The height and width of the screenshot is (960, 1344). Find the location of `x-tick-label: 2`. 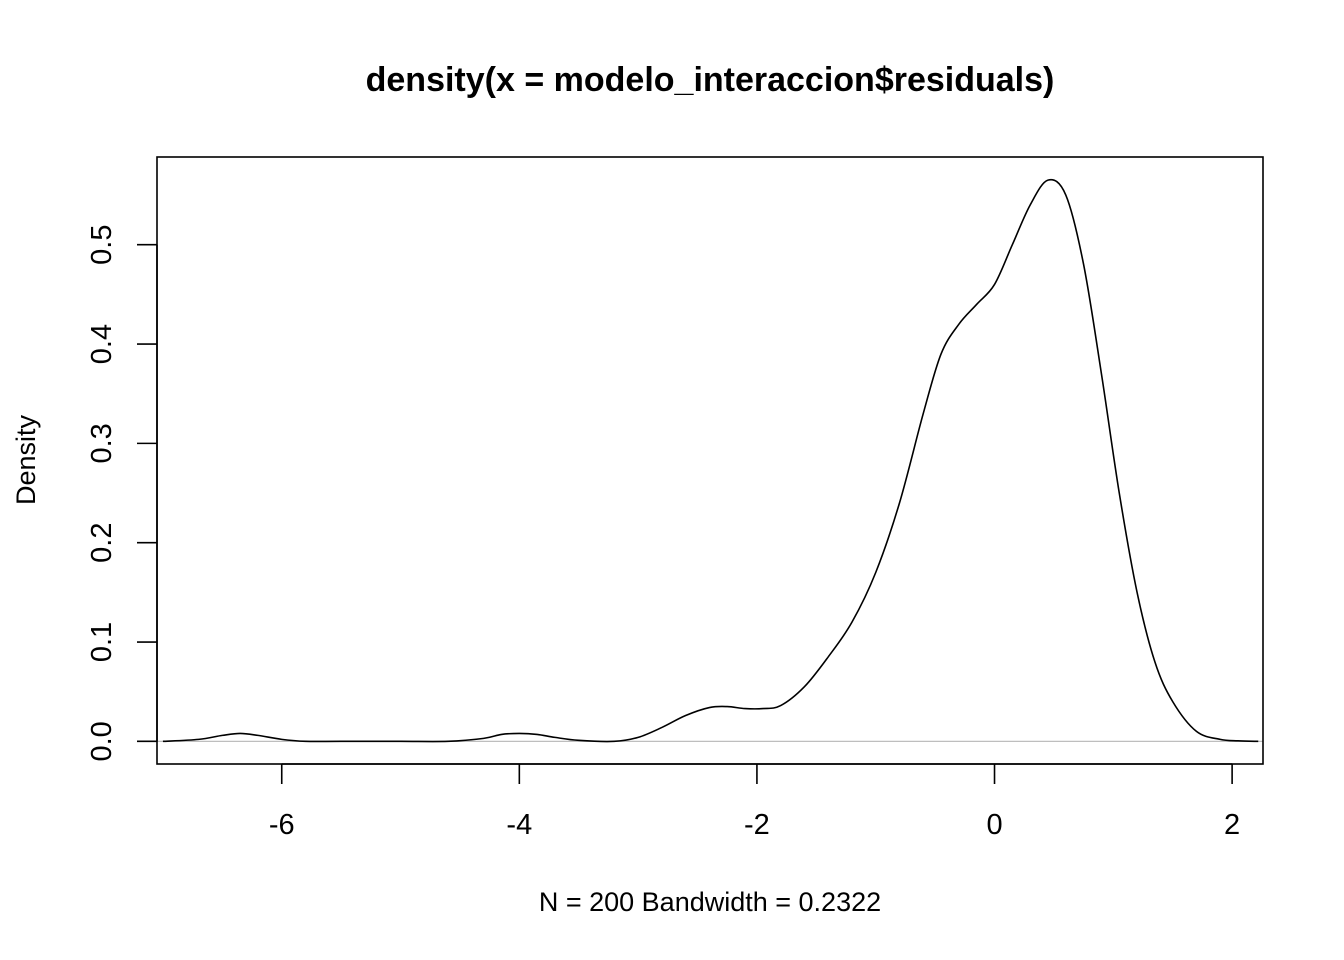

x-tick-label: 2 is located at coordinates (1232, 825).